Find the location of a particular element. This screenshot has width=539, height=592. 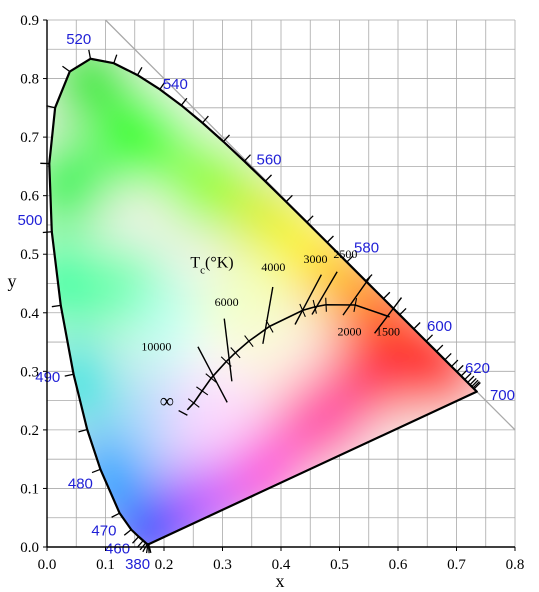

cct-title: Tc(°K) is located at coordinates (211, 266).